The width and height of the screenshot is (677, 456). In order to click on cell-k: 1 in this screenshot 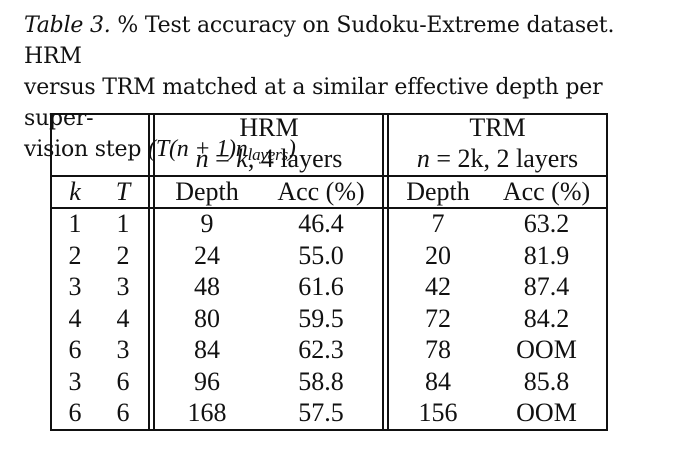, I will do `click(75, 223)`.